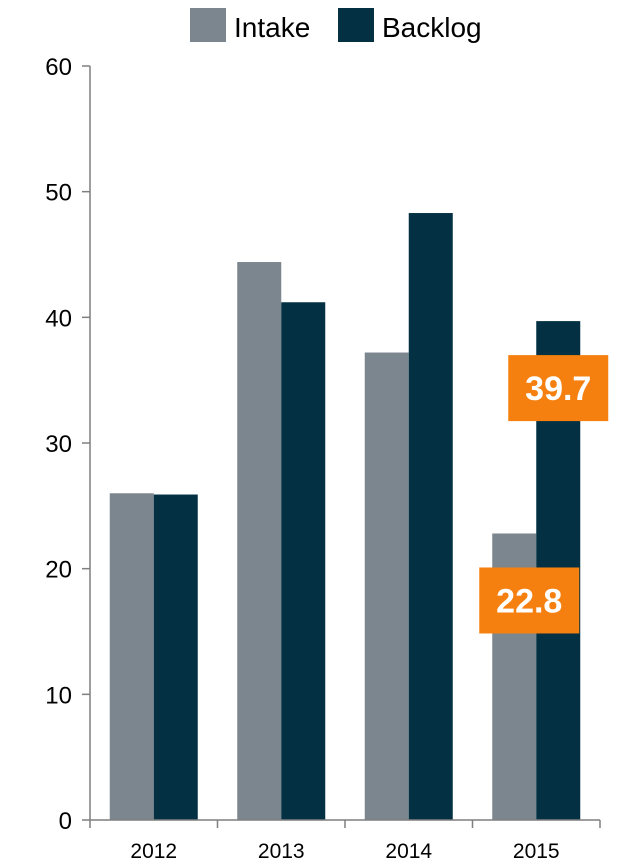 Image resolution: width=619 pixels, height=863 pixels. What do you see at coordinates (544, 494) in the screenshot?
I see `callouts-group: 22.8 39.7` at bounding box center [544, 494].